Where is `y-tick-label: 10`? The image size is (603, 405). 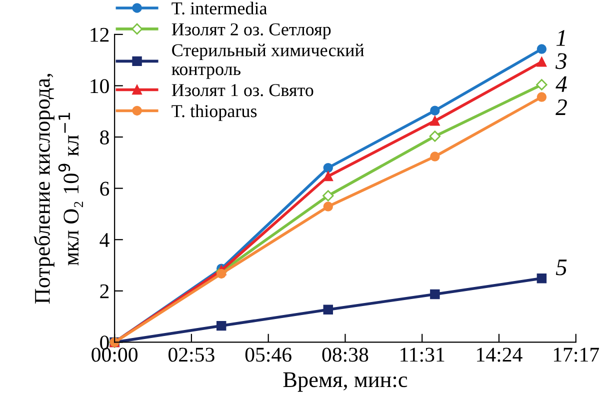
y-tick-label: 10 is located at coordinates (99, 86).